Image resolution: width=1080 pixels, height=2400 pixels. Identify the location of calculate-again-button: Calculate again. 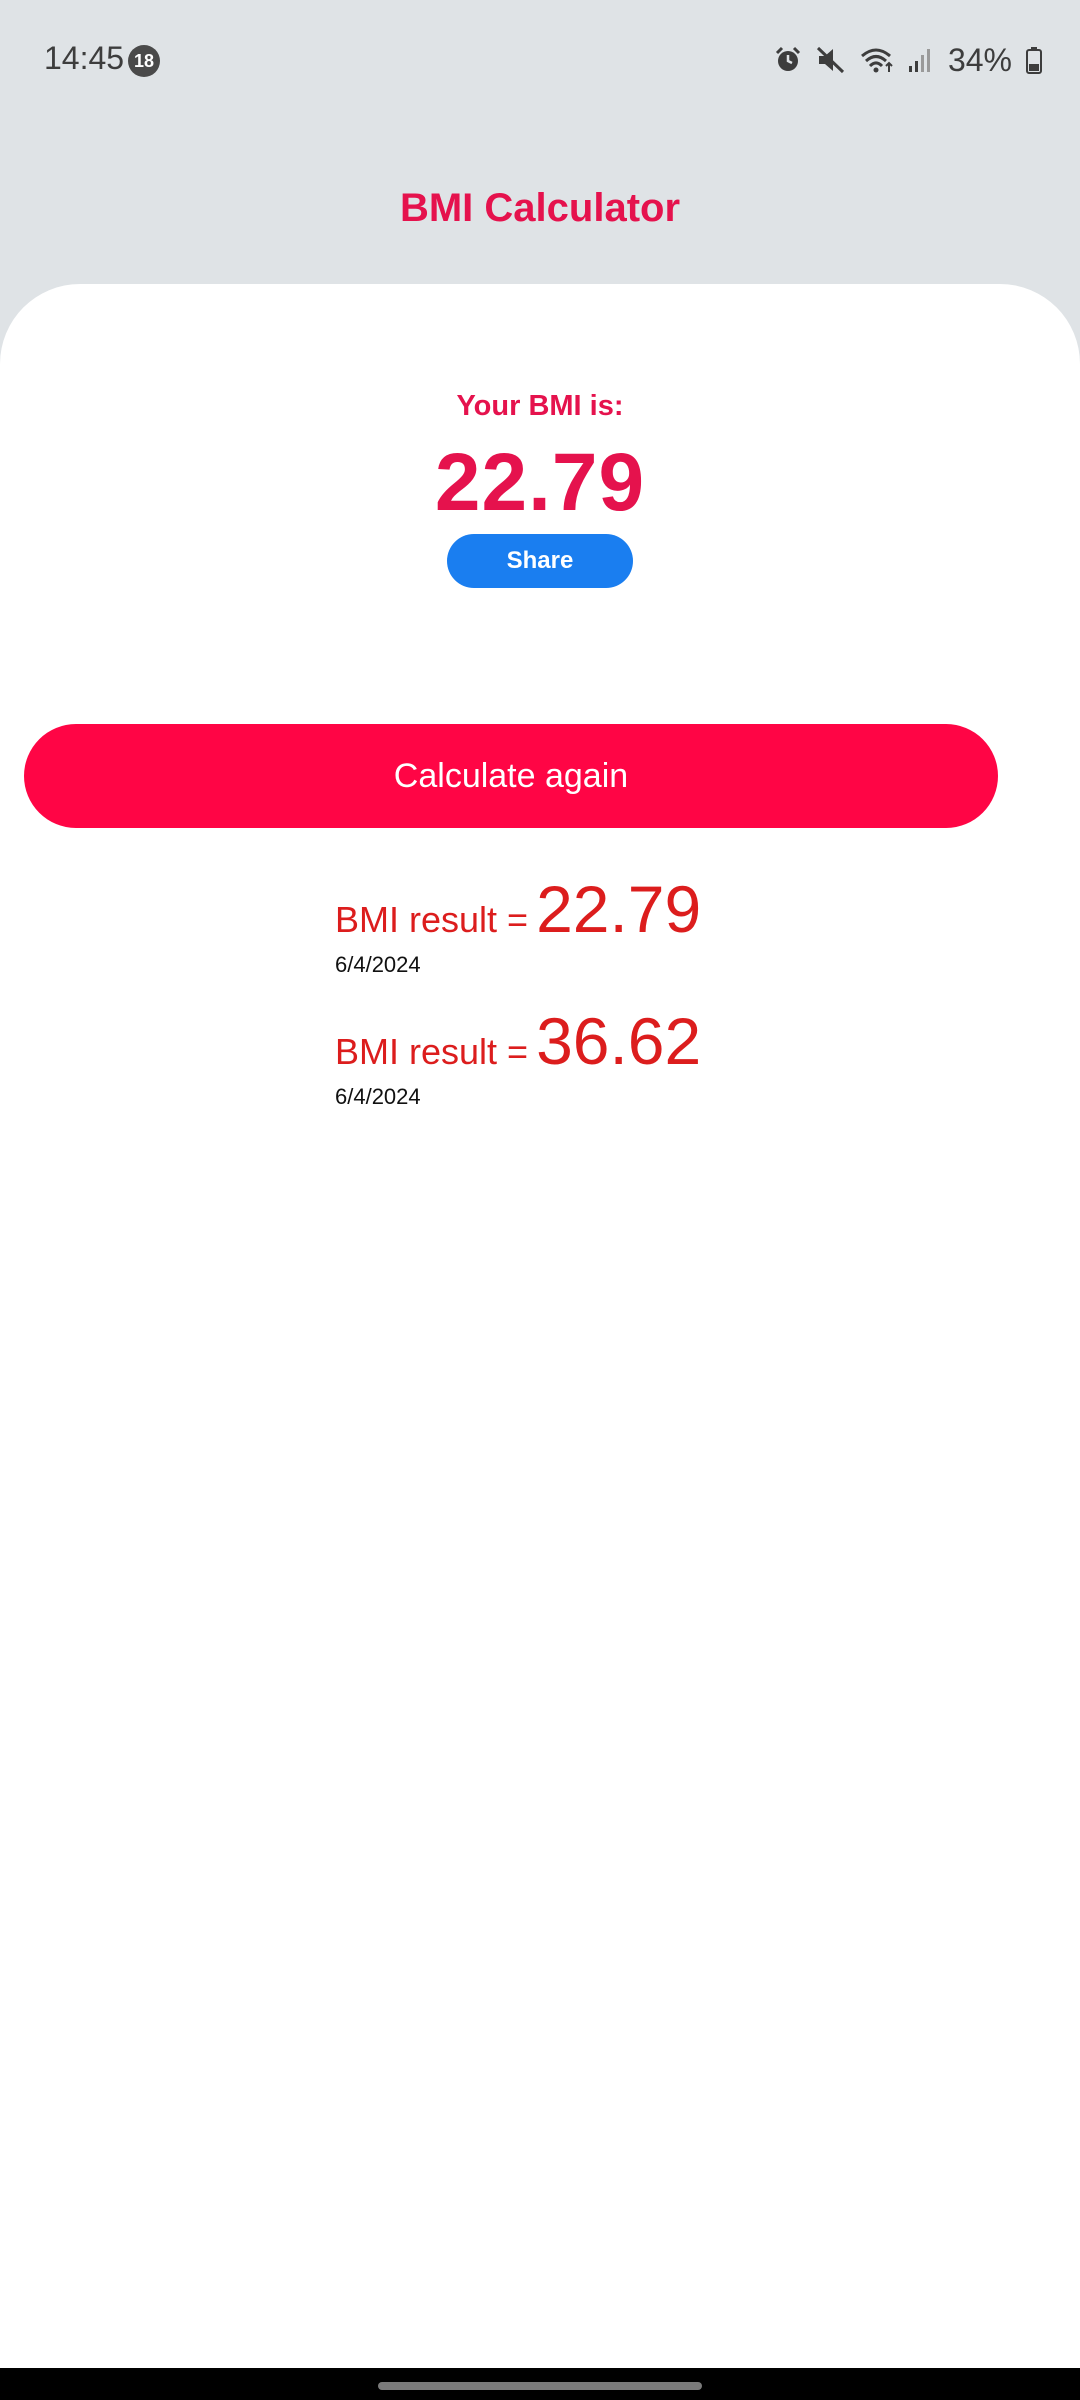
(511, 776).